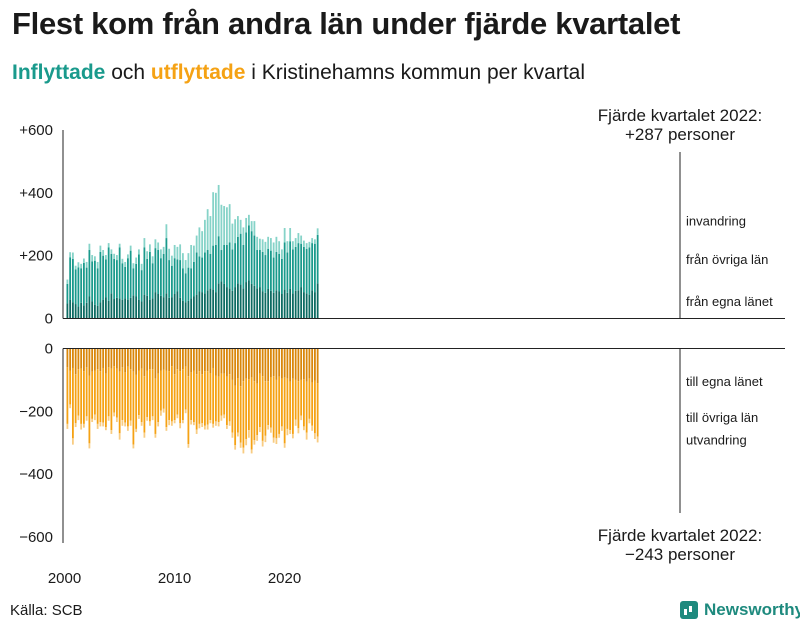  I want to click on y-tick-label-upper: 0, so click(49, 319).